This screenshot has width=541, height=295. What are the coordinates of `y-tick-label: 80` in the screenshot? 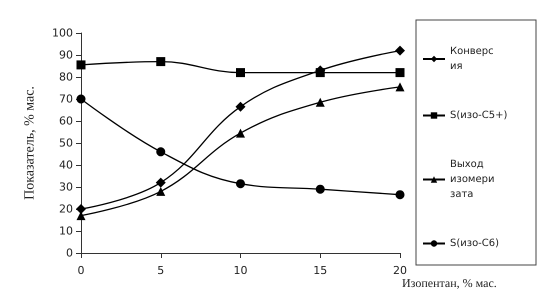 It's located at (66, 77).